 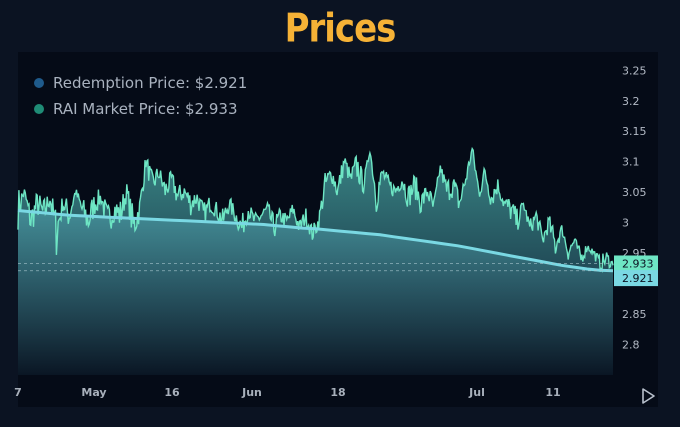 What do you see at coordinates (631, 101) in the screenshot?
I see `y-tick-label: 3.2` at bounding box center [631, 101].